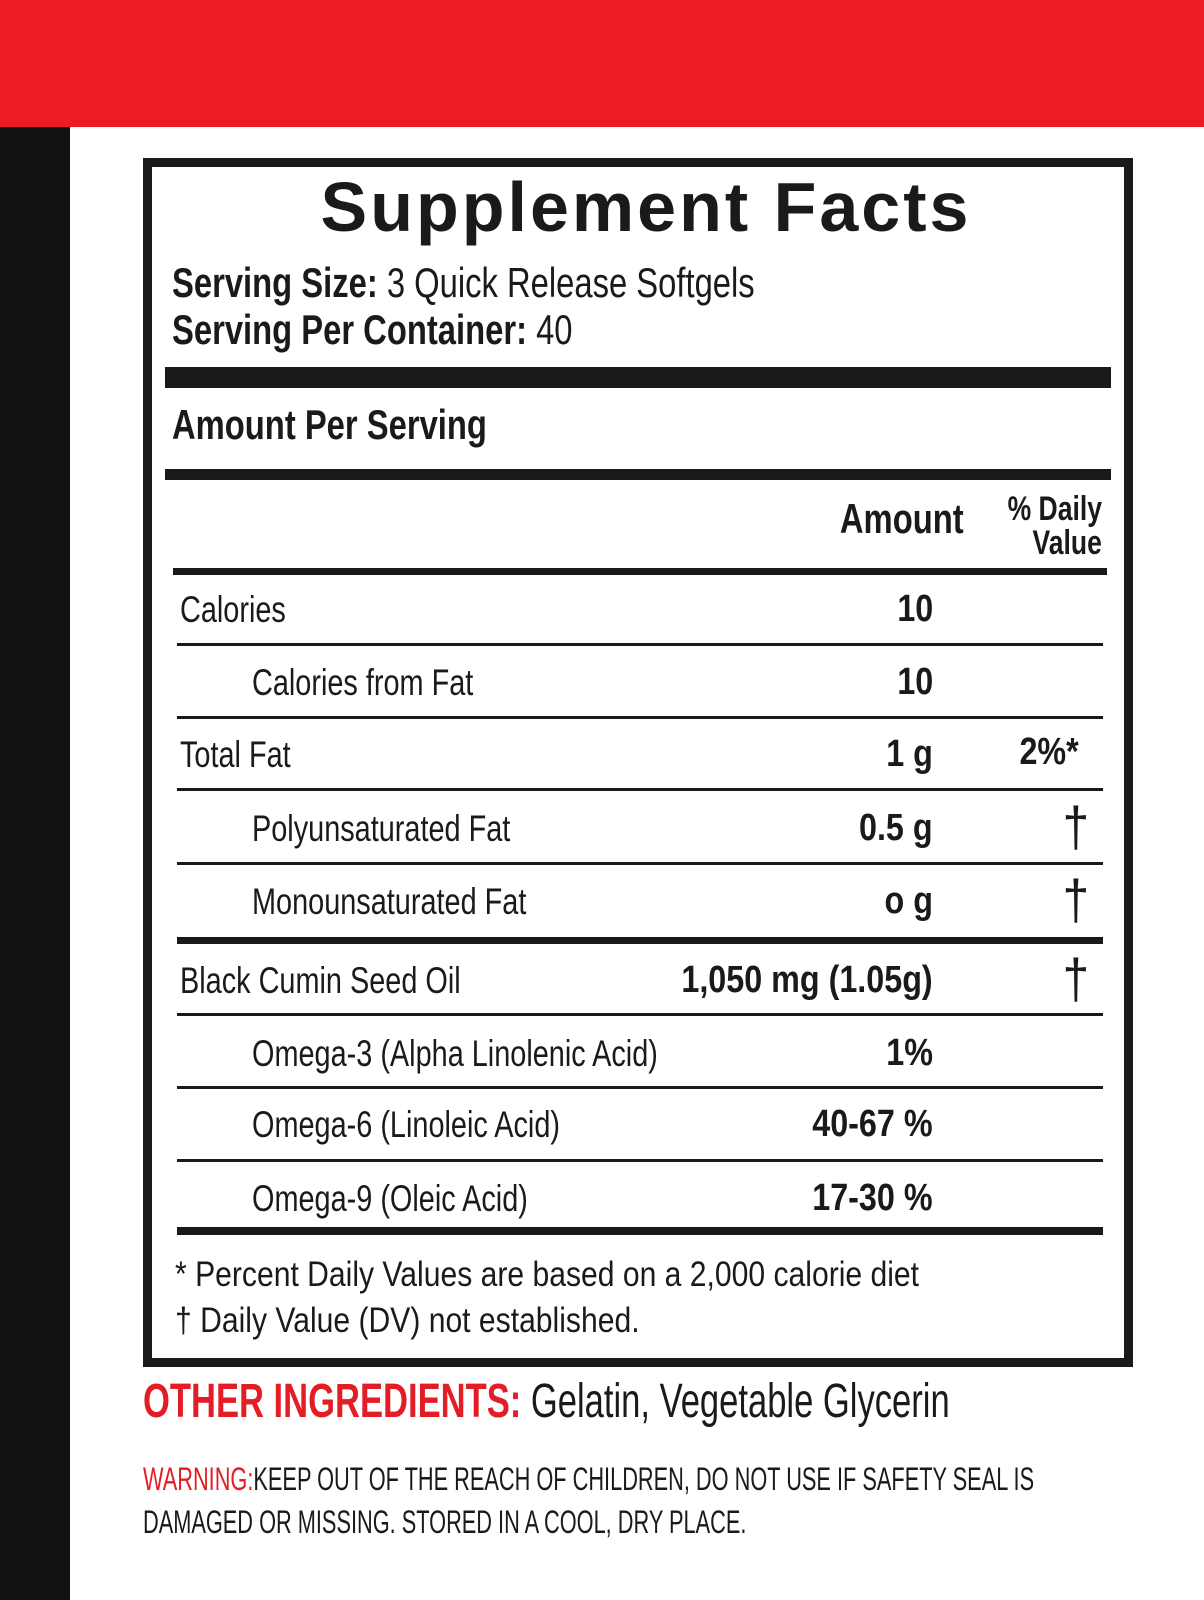  I want to click on panel-title: Supplement Facts, so click(646, 207).